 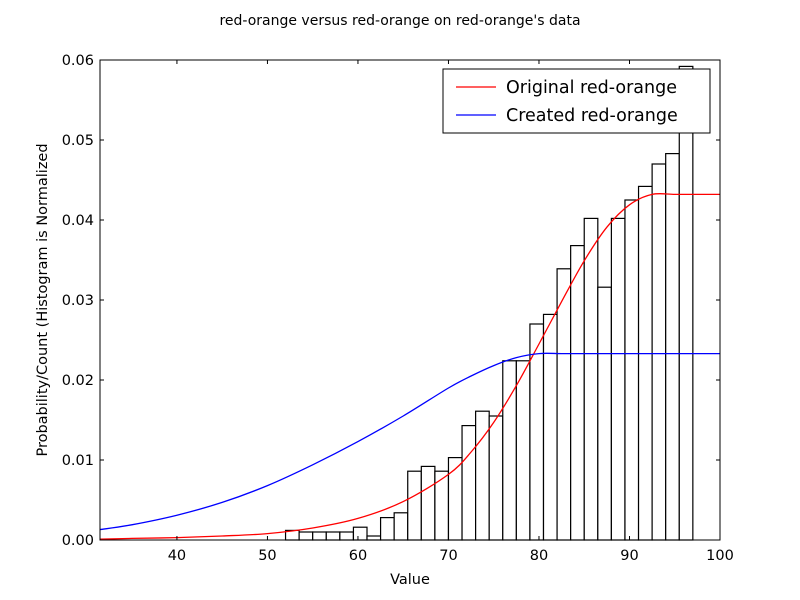 What do you see at coordinates (410, 580) in the screenshot?
I see `x-axis-label: Value` at bounding box center [410, 580].